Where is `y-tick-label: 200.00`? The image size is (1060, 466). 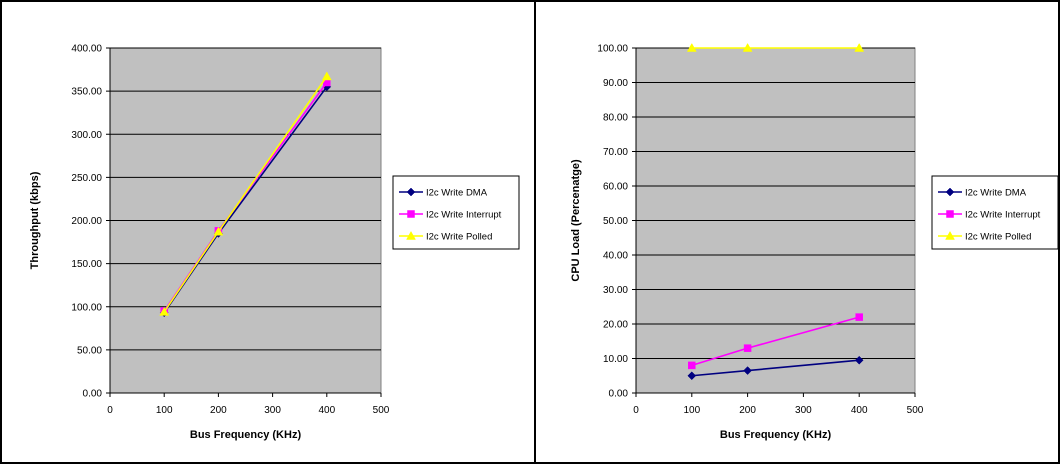
y-tick-label: 200.00 is located at coordinates (86, 221).